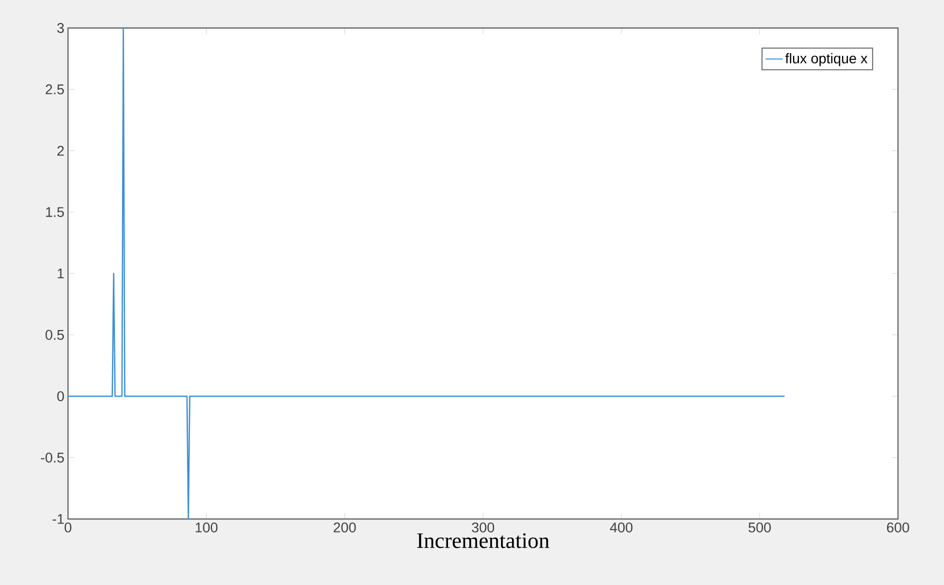 The image size is (944, 585). I want to click on x-tick-label: 500, so click(759, 527).